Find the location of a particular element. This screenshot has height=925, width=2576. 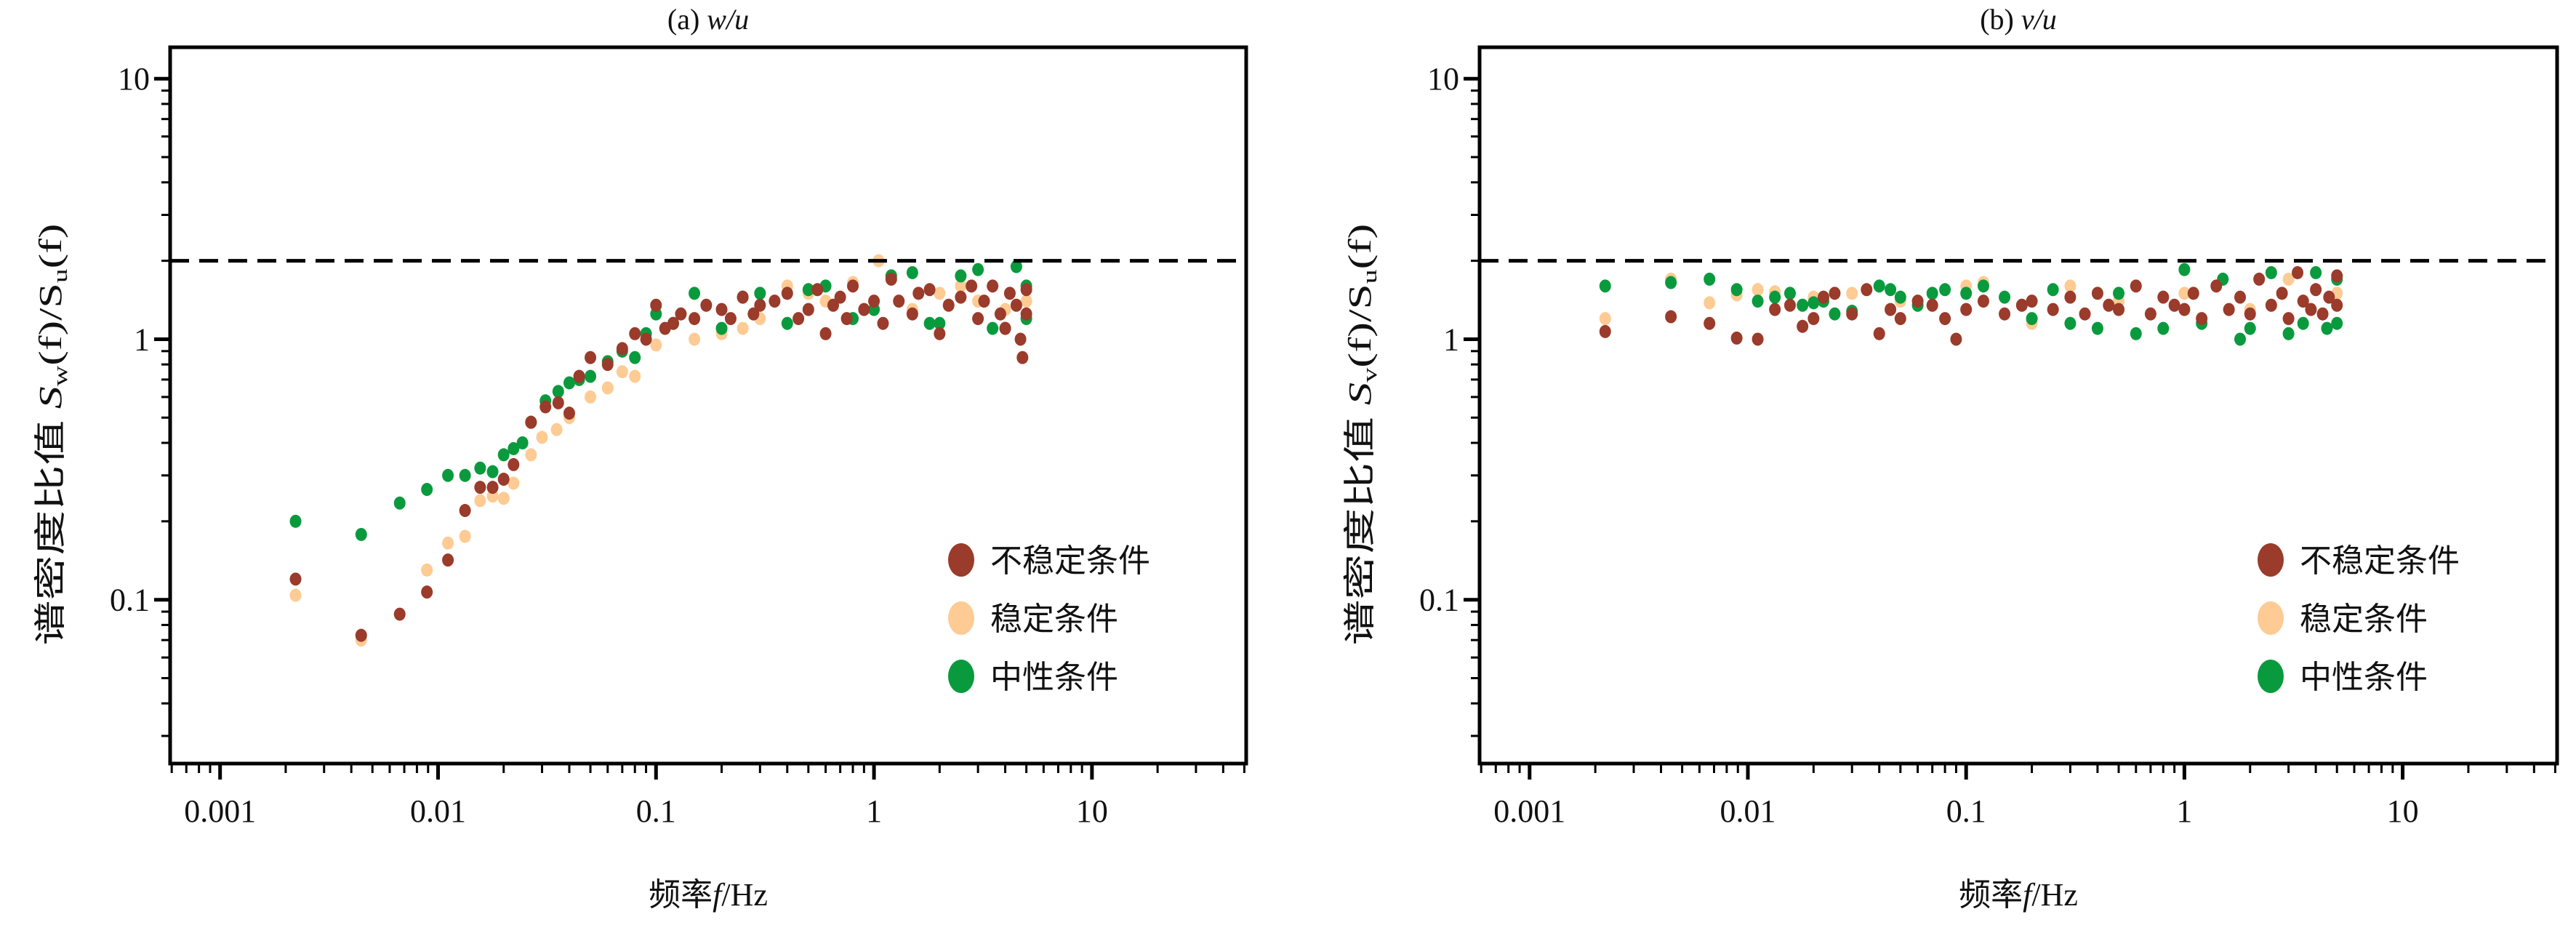

y-tick-label: 10 is located at coordinates (1443, 79).